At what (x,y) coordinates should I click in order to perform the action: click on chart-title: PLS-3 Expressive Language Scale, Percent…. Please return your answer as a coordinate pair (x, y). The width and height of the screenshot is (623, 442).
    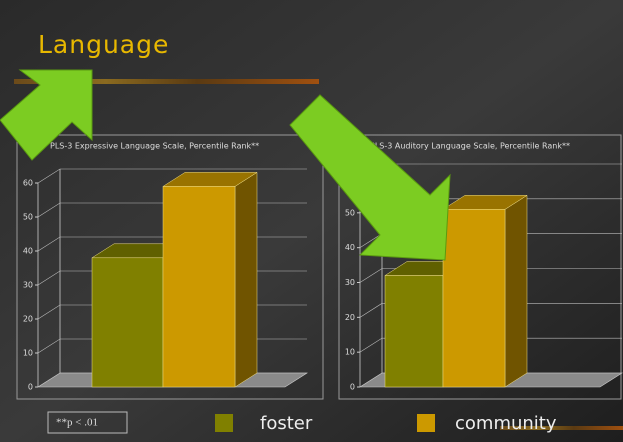
    Looking at the image, I should click on (154, 146).